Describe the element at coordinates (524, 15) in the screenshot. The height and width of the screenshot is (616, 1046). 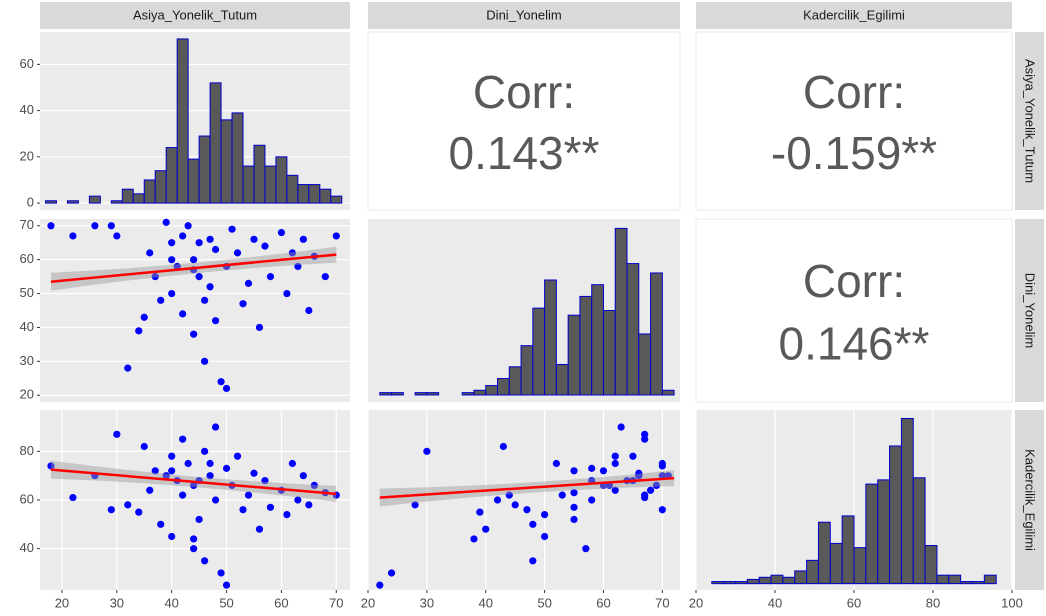
I see `column-strip` at that location.